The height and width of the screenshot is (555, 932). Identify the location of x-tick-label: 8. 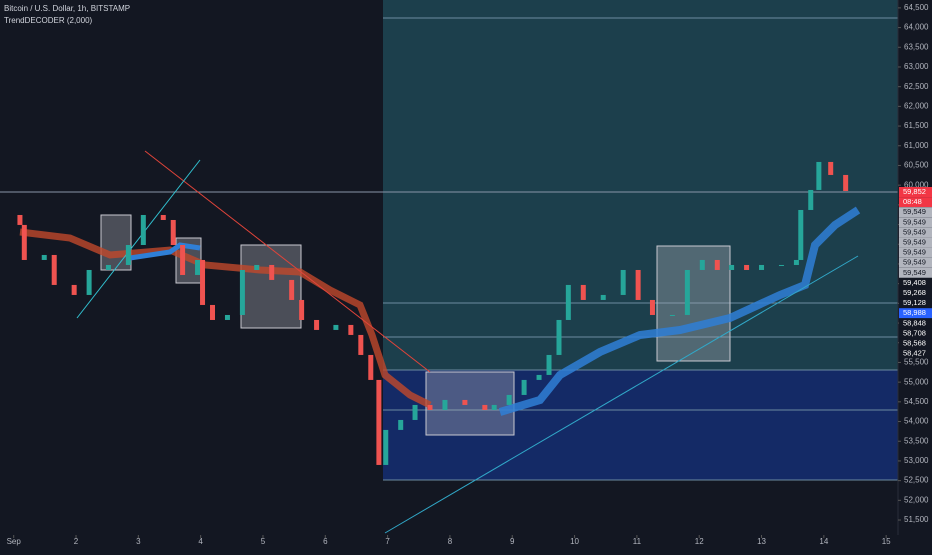
(450, 541).